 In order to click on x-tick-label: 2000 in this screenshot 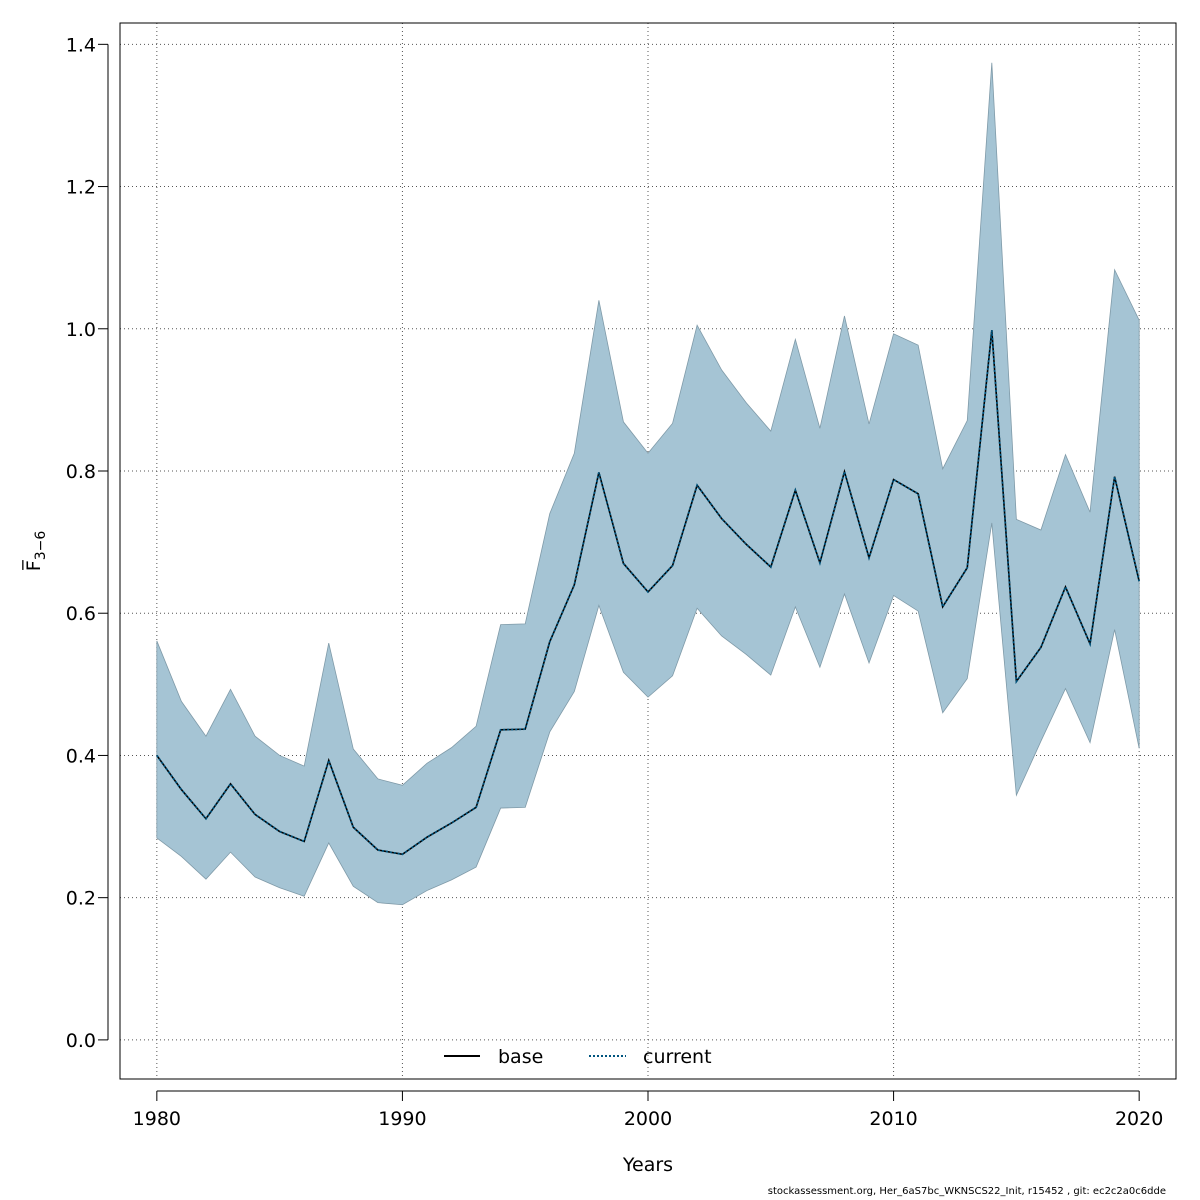, I will do `click(648, 1119)`.